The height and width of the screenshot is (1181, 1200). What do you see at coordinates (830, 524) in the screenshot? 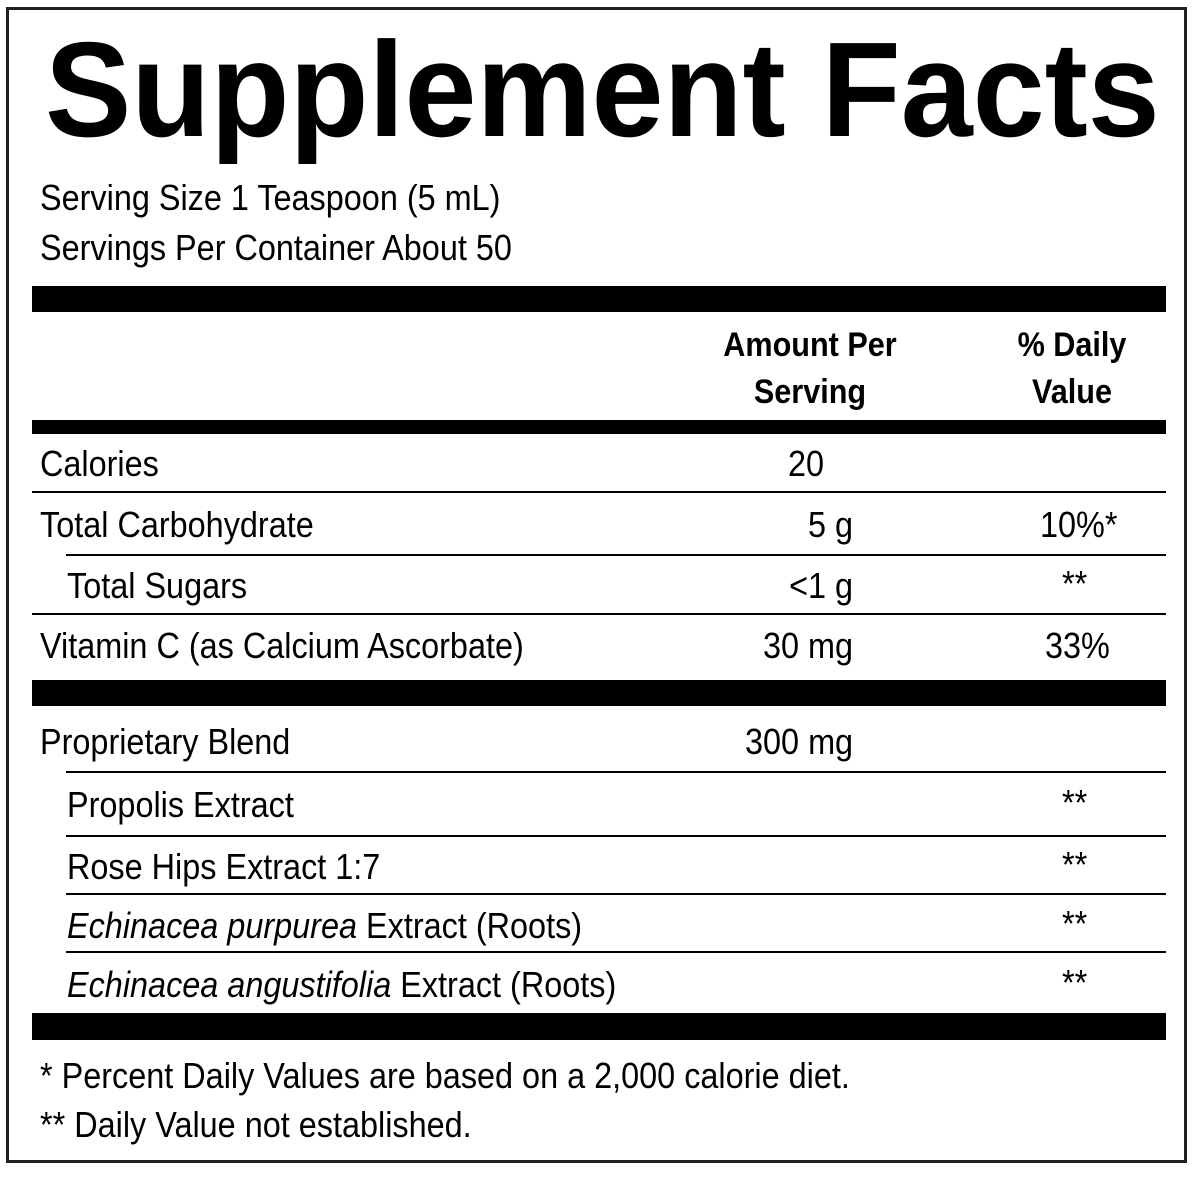
I see `nutrient-amount: 5 g` at bounding box center [830, 524].